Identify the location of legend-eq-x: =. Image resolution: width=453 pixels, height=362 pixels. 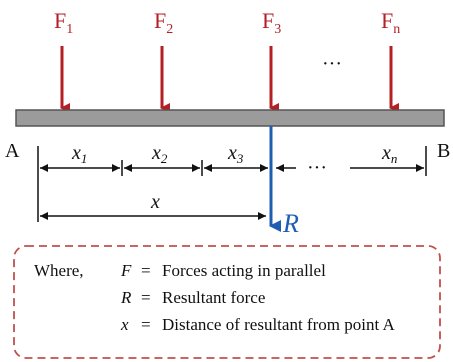
(146, 324).